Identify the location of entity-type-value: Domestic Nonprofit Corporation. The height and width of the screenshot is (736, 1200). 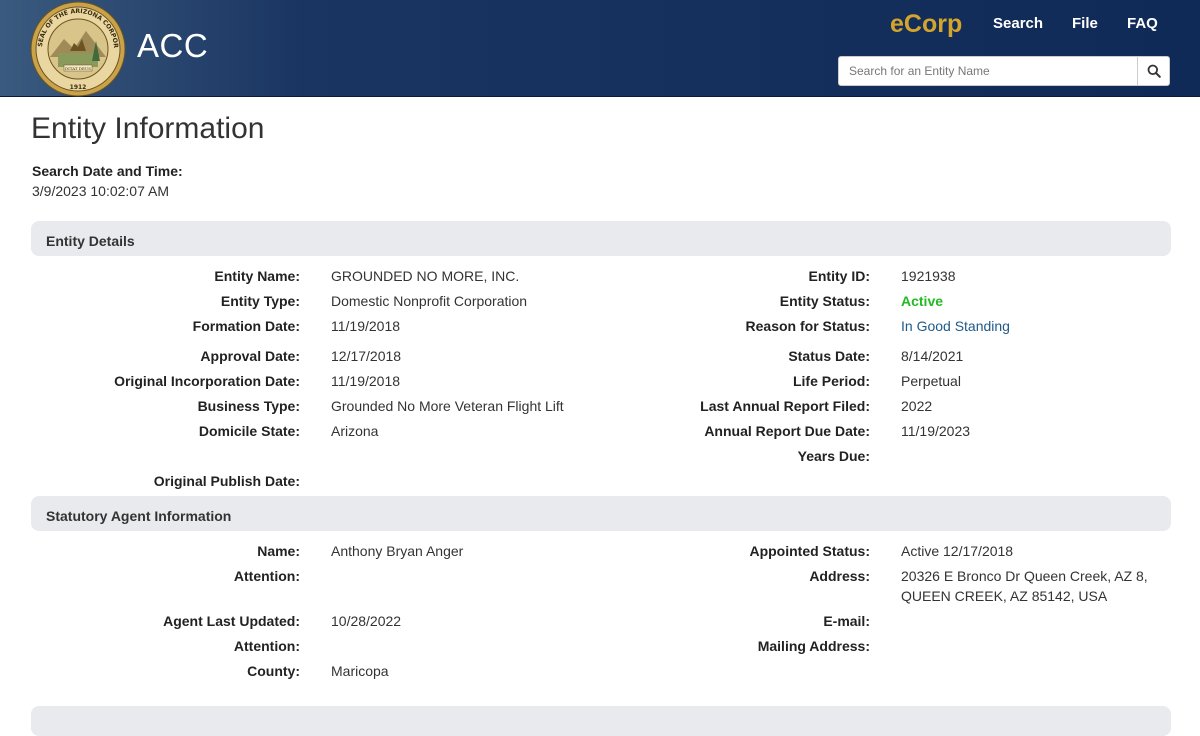
(429, 301).